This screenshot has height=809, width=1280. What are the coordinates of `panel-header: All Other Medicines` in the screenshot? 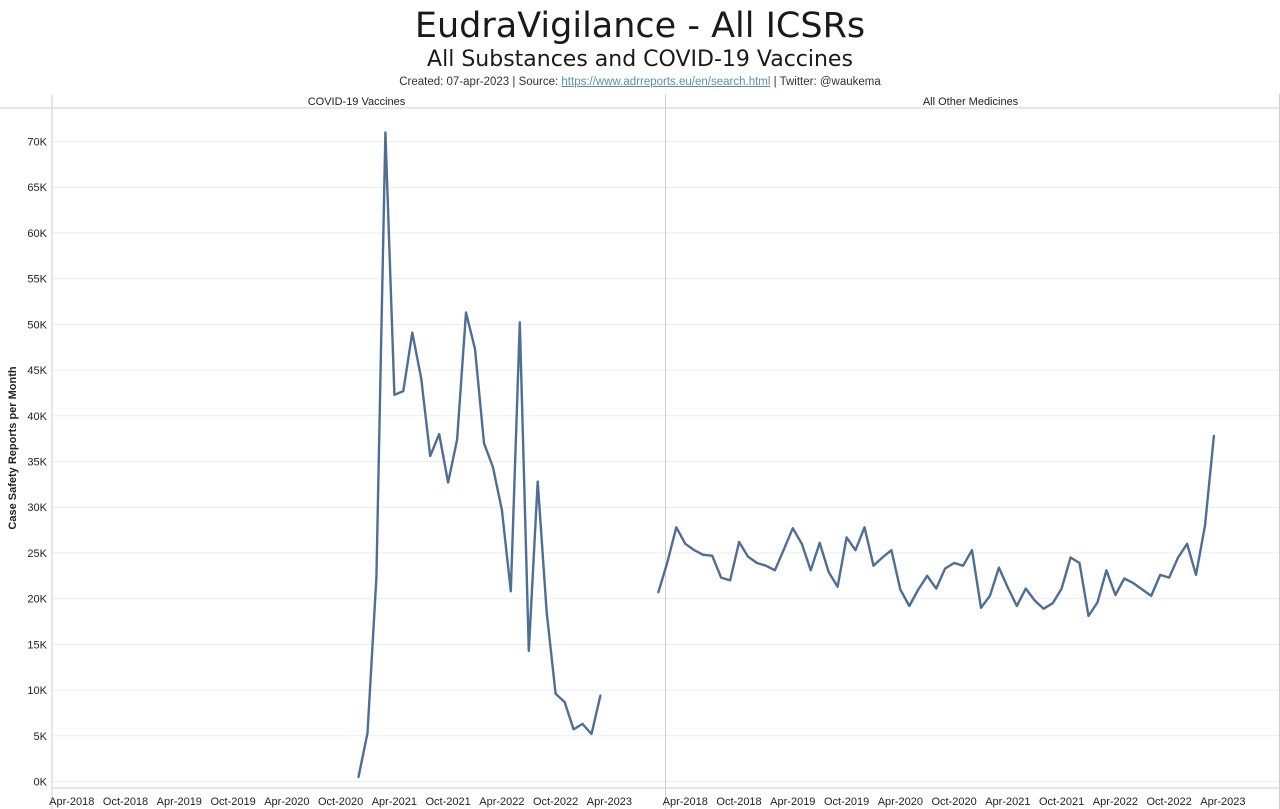 It's located at (971, 102).